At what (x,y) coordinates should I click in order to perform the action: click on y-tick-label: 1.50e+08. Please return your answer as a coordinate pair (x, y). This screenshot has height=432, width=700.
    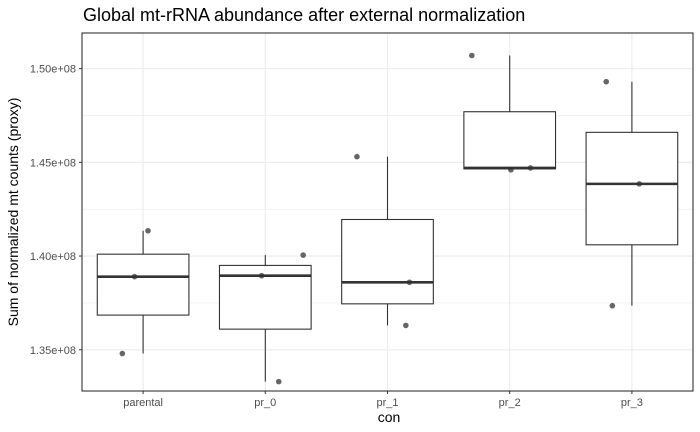
    Looking at the image, I should click on (53, 70).